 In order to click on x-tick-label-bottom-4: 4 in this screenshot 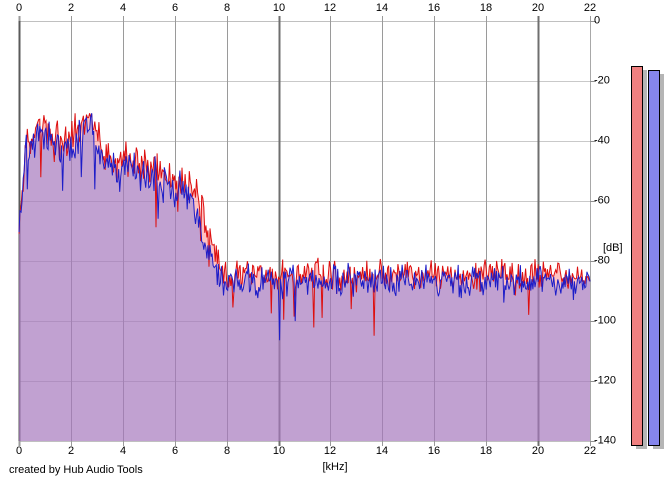, I will do `click(123, 451)`.